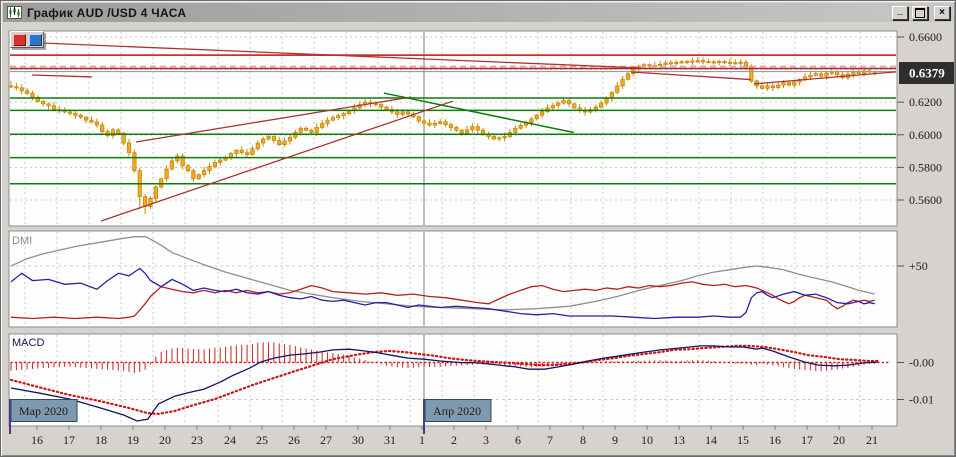 Image resolution: width=956 pixels, height=457 pixels. What do you see at coordinates (341, 55) in the screenshot?
I see `descending-resistance-major` at bounding box center [341, 55].